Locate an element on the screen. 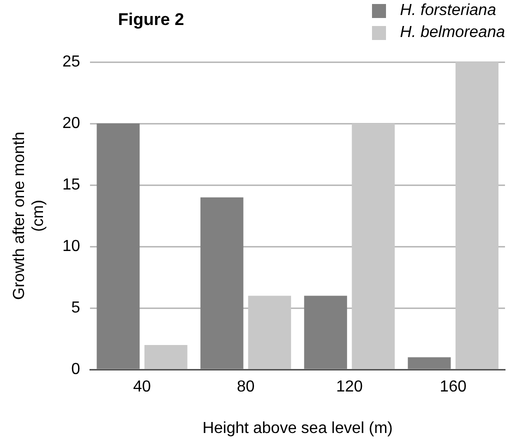 This screenshot has width=517, height=446. legend-label: H. belmoreana is located at coordinates (452, 33).